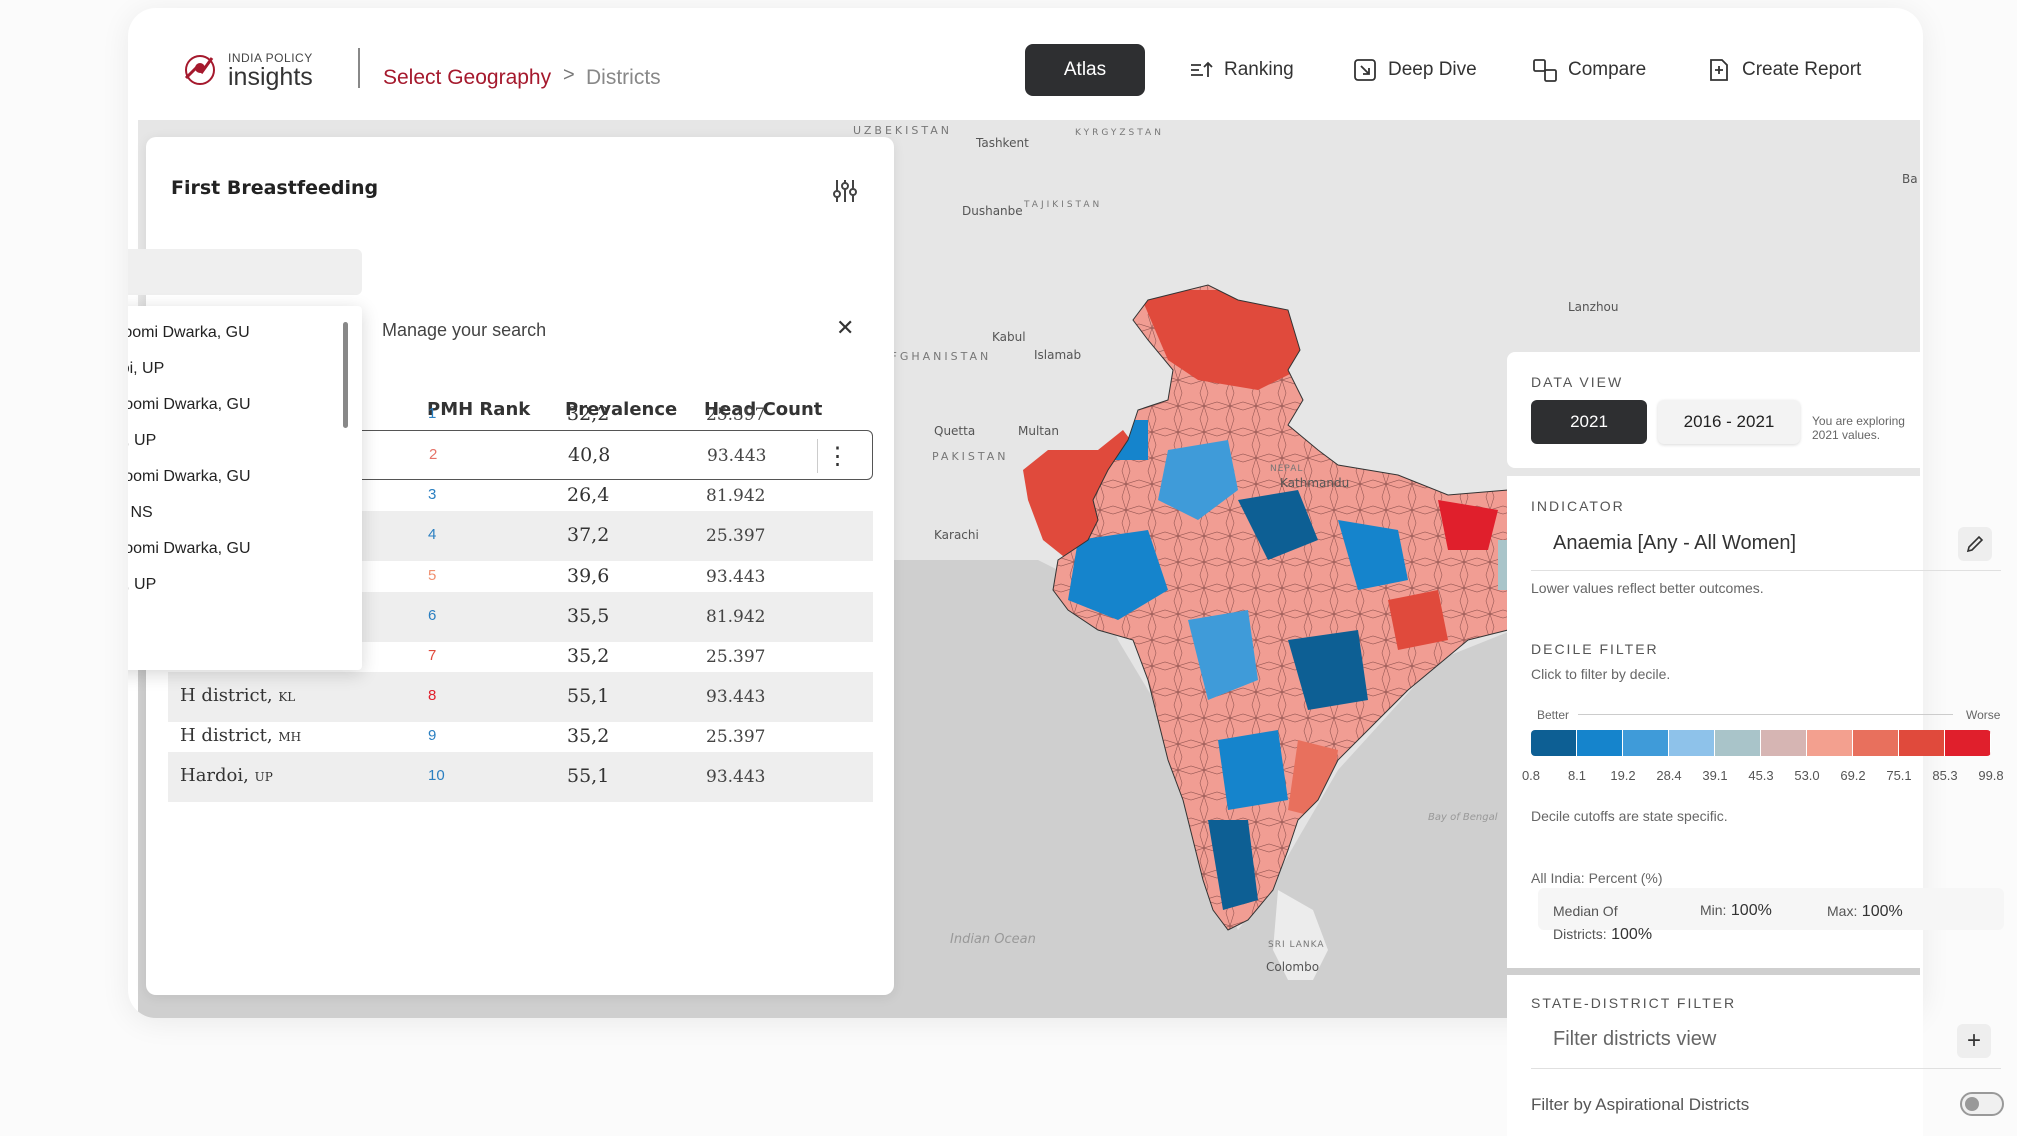 This screenshot has width=2017, height=1136. Describe the element at coordinates (1802, 69) in the screenshot. I see `nav-create-report-label: Create Report` at that location.